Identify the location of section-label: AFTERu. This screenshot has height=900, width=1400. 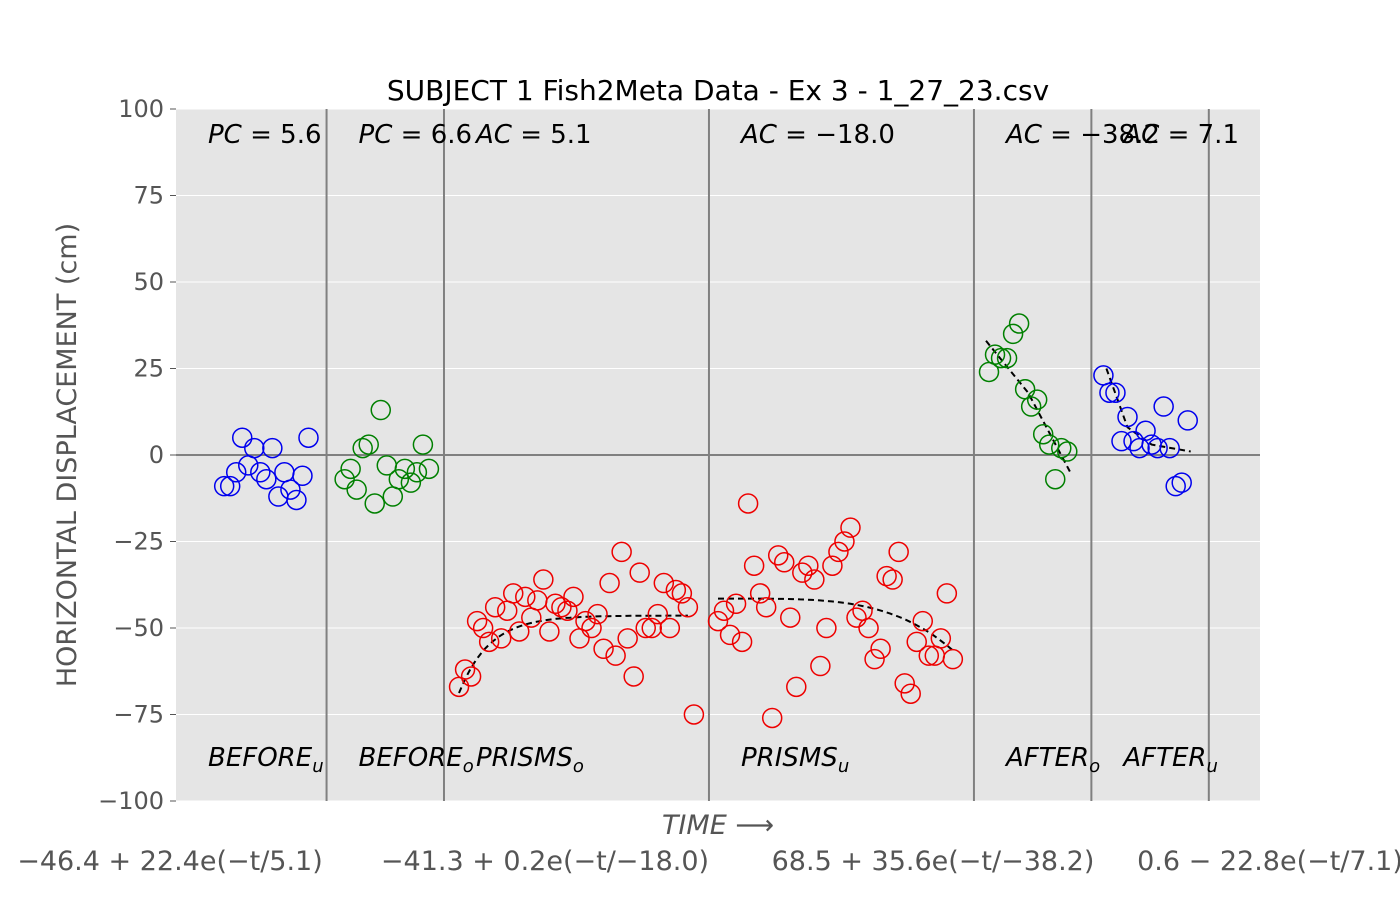
(1169, 760).